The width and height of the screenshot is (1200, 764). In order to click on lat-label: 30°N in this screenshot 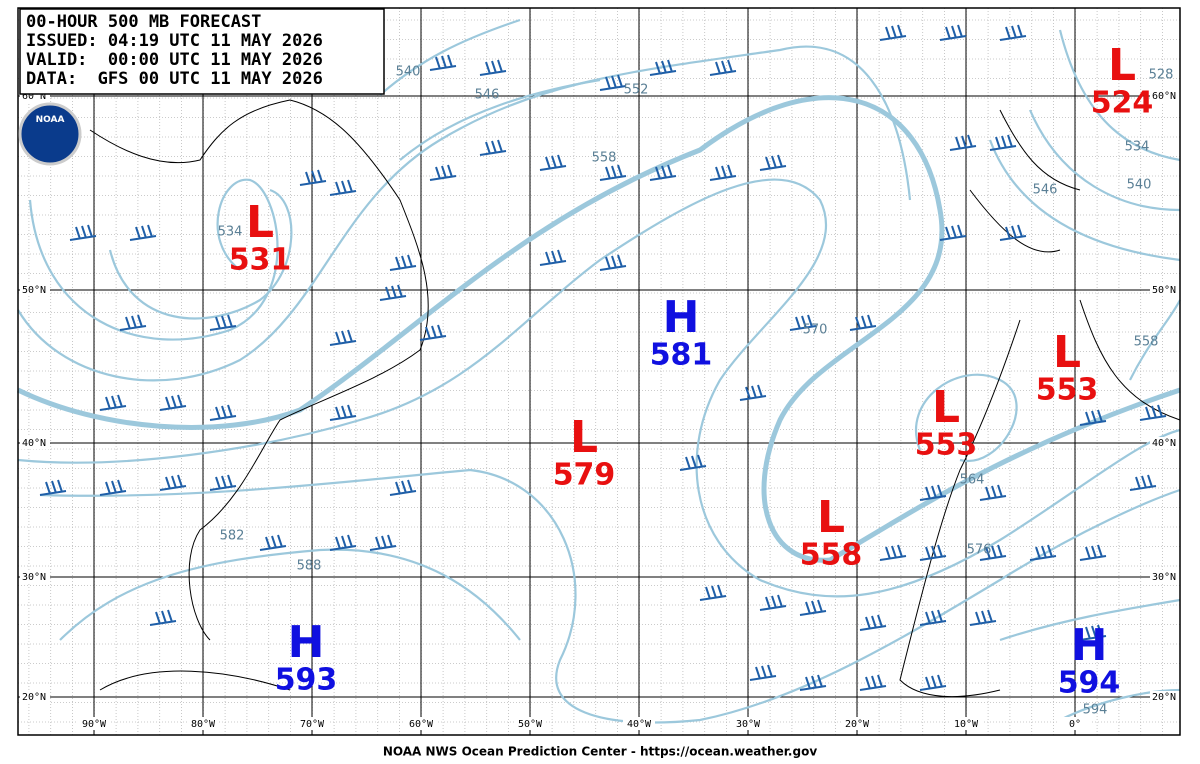, I will do `click(34, 577)`.